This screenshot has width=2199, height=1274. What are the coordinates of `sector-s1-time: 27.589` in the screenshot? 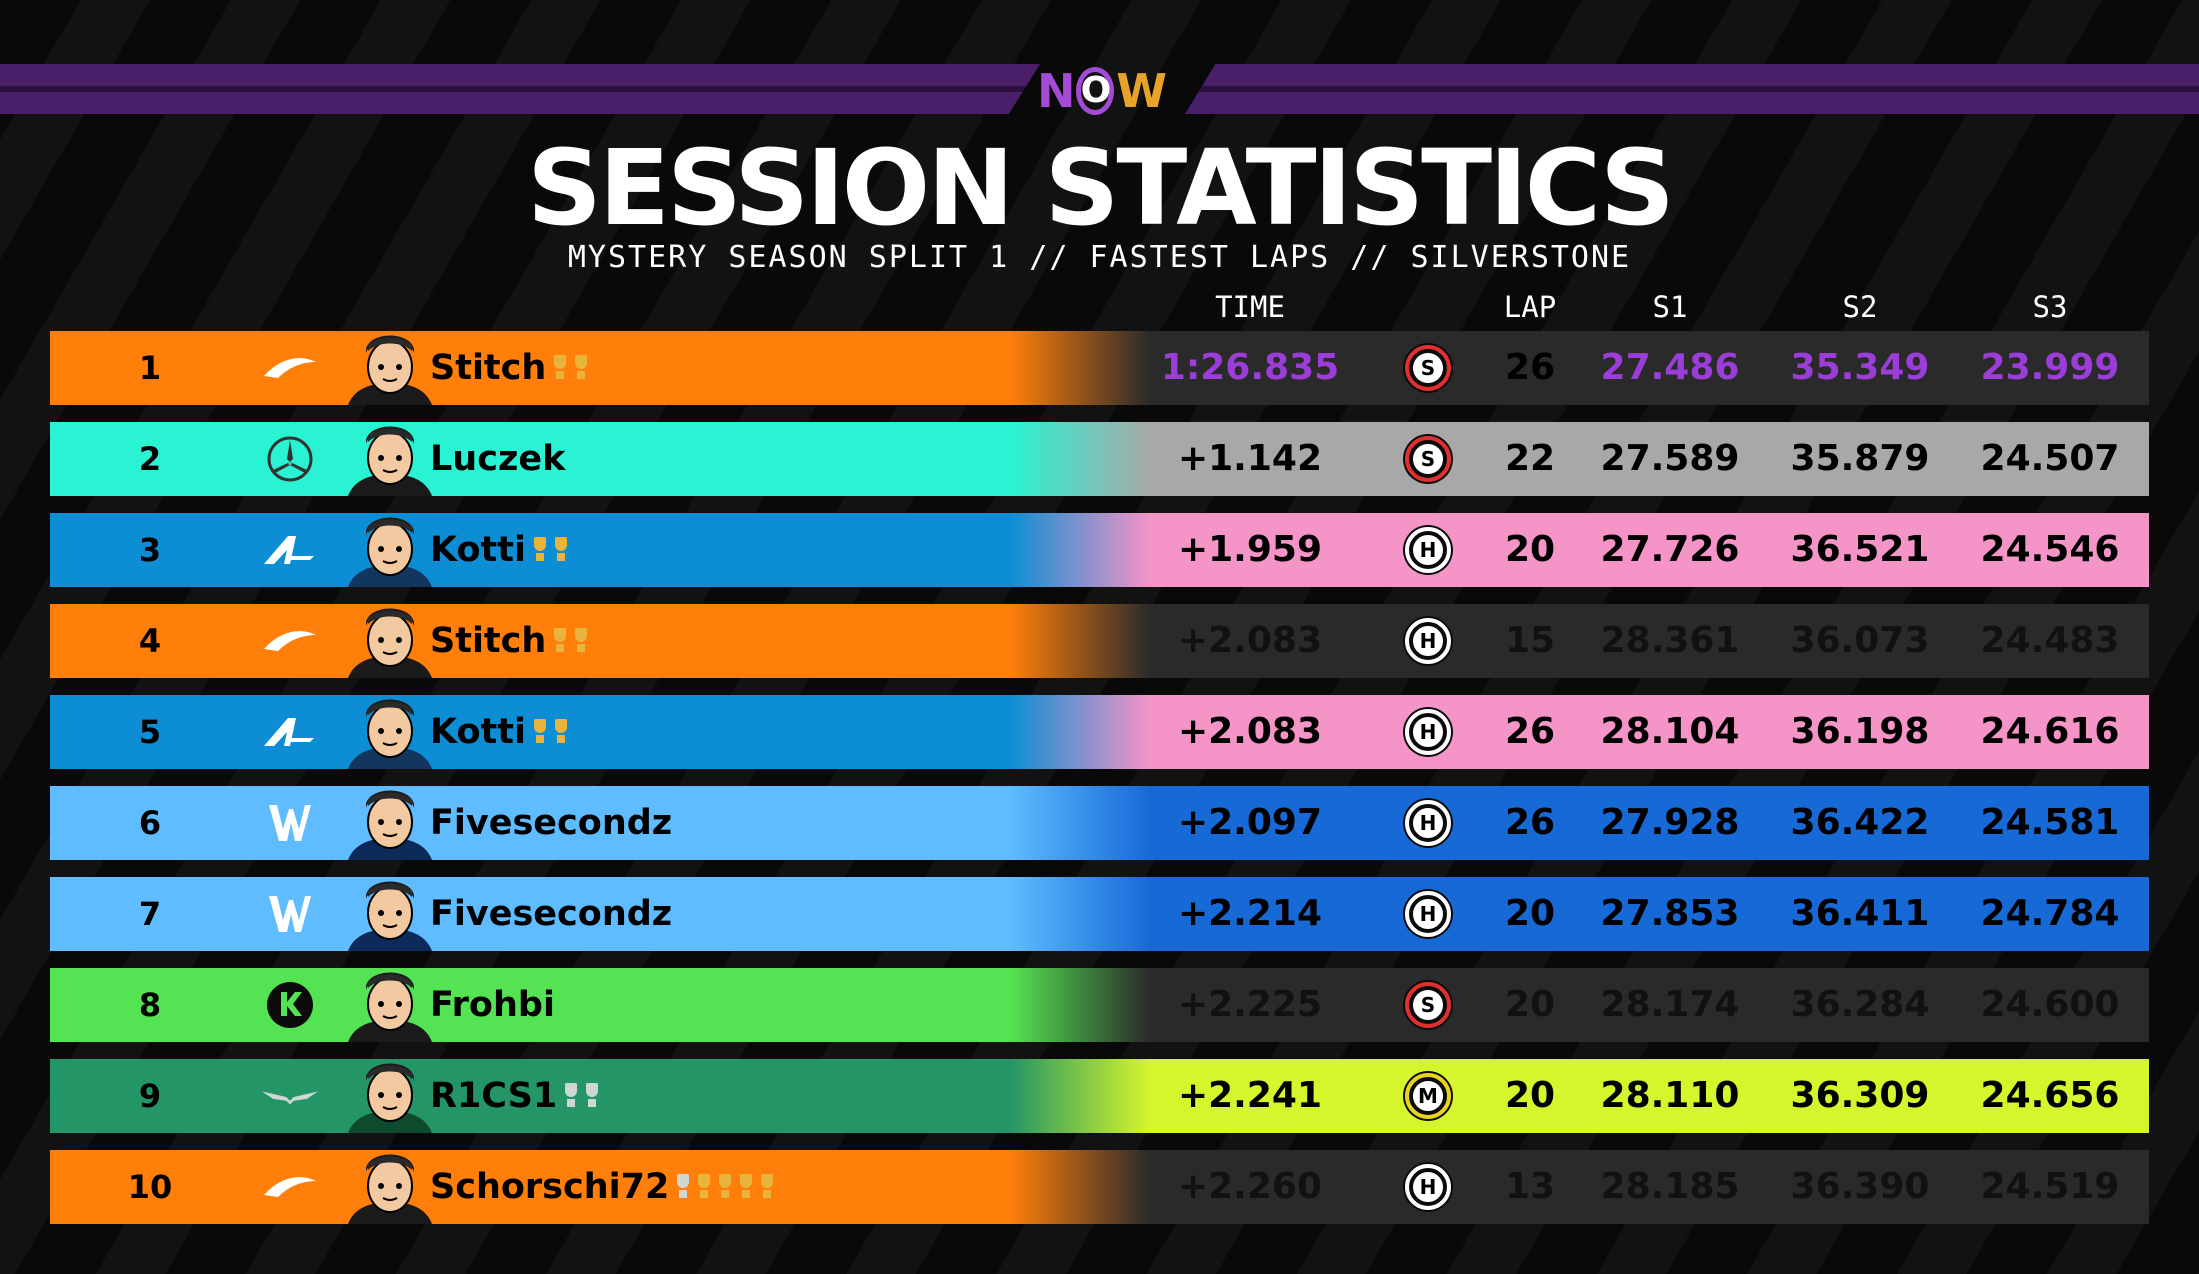 It's located at (1670, 458).